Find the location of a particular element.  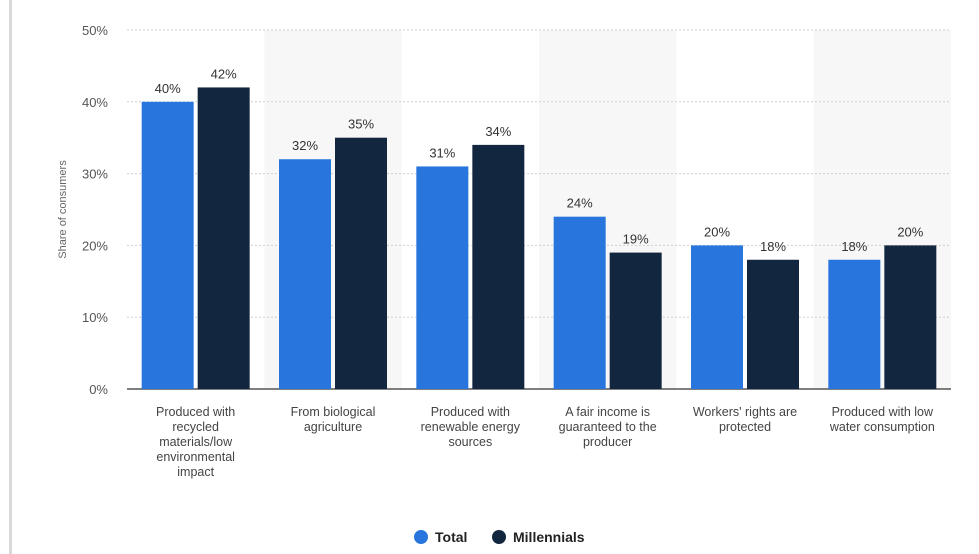

y-axis-title: Share of consumers is located at coordinates (63, 209).